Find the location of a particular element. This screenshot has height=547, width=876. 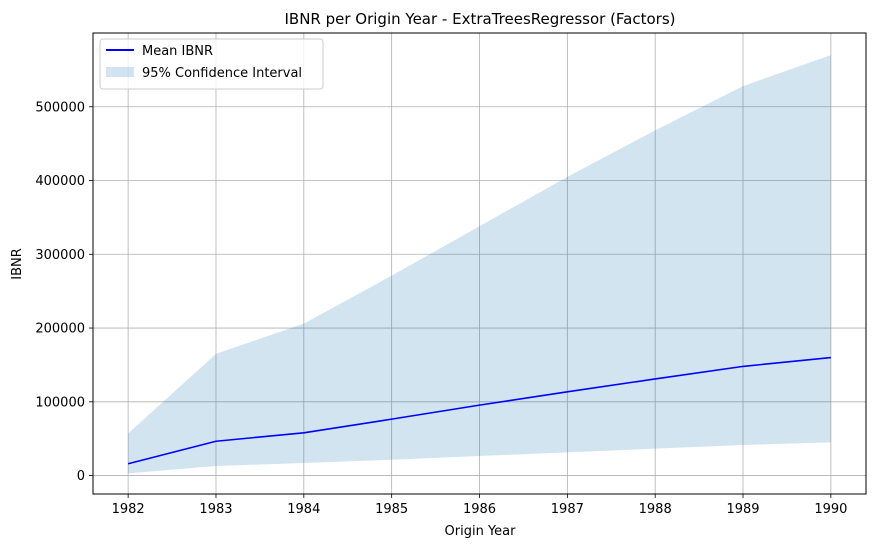

x-tick-label: 1990 is located at coordinates (830, 509).